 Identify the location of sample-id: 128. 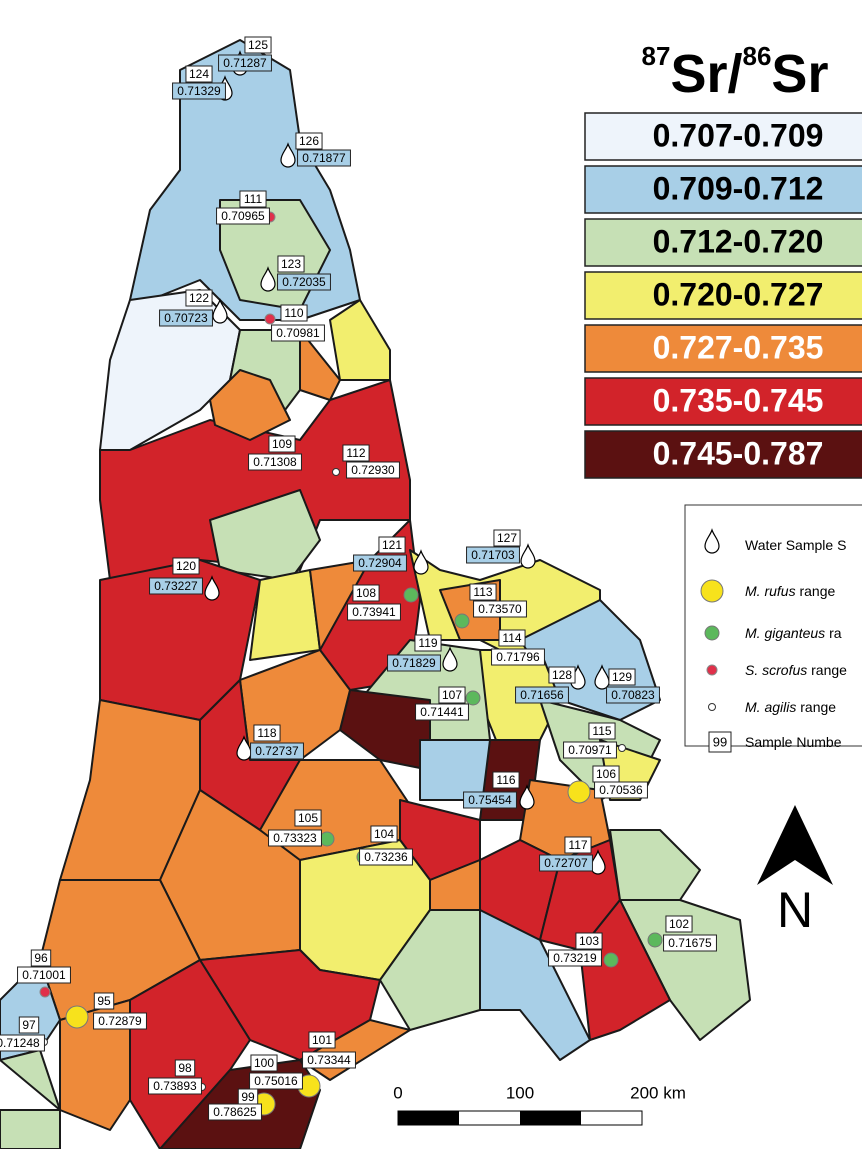
(562, 675).